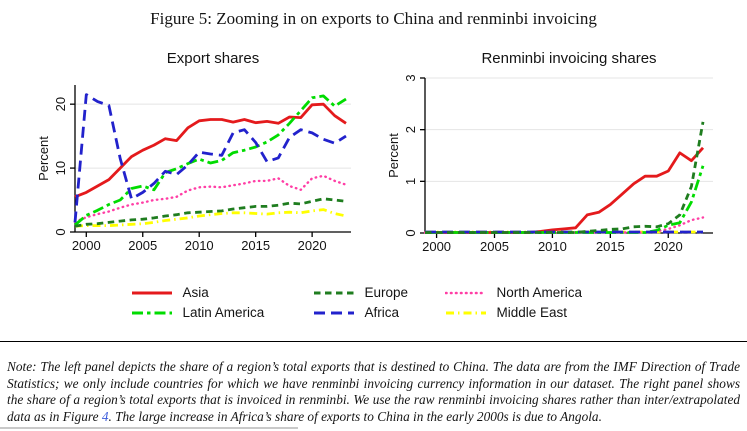  I want to click on y-tick-label: 2, so click(410, 129).